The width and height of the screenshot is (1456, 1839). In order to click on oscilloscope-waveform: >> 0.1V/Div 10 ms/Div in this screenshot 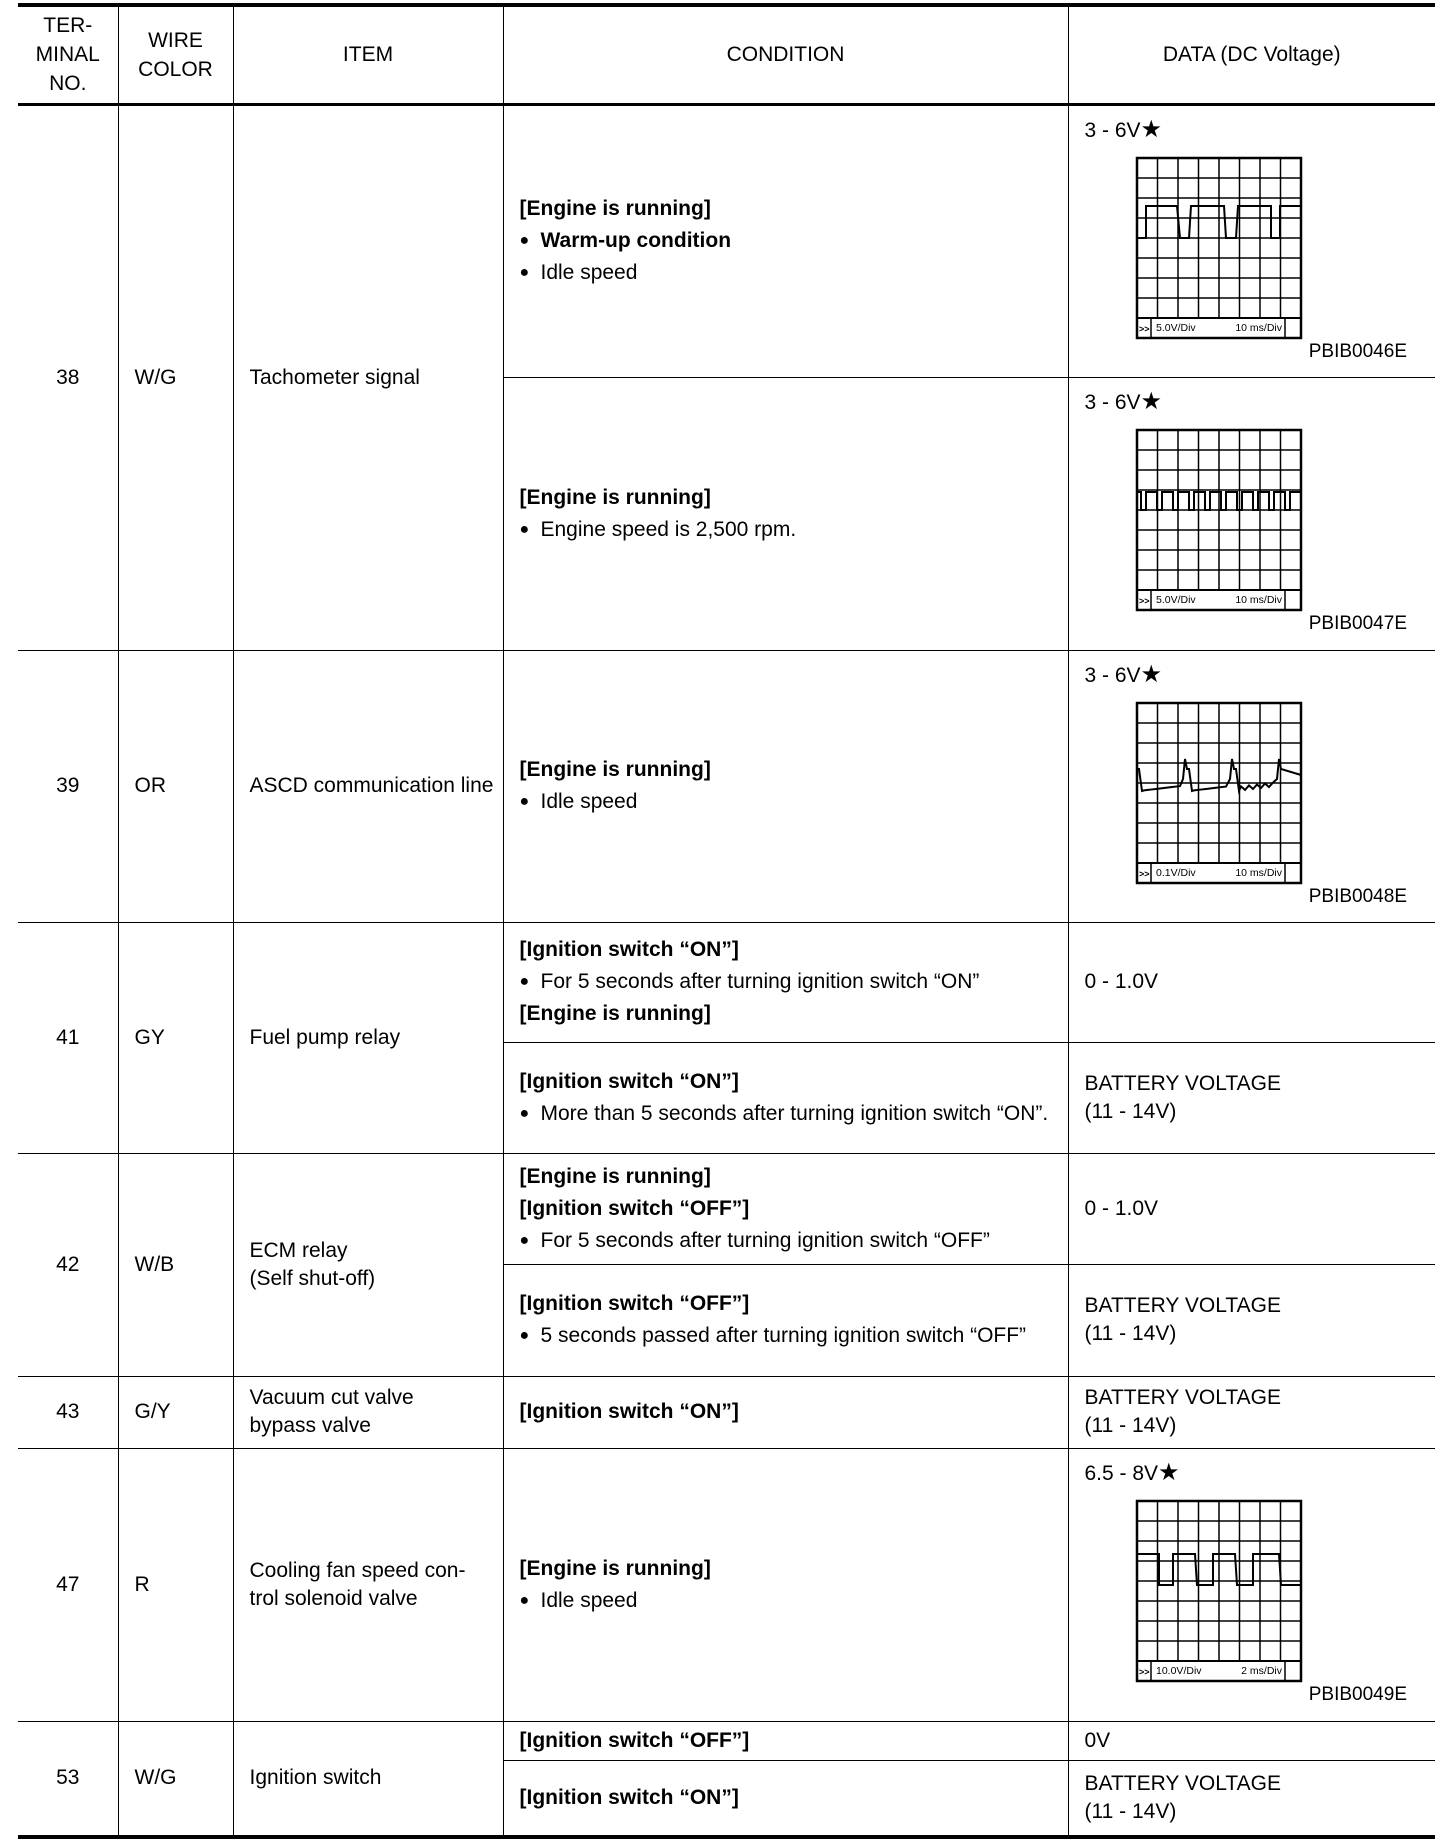, I will do `click(1218, 792)`.